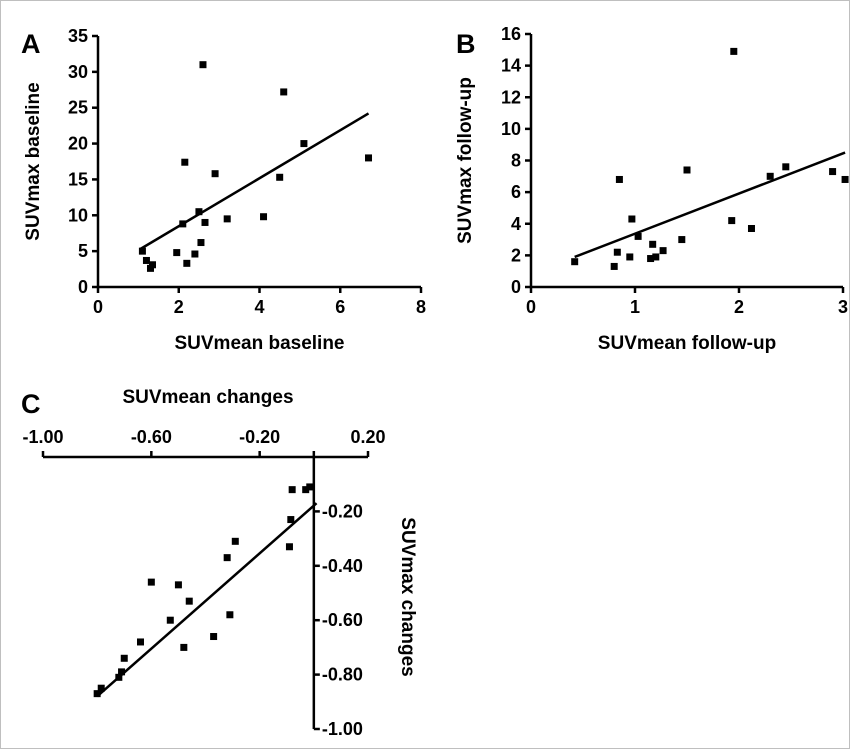  I want to click on panel-b-trendline, so click(710, 205).